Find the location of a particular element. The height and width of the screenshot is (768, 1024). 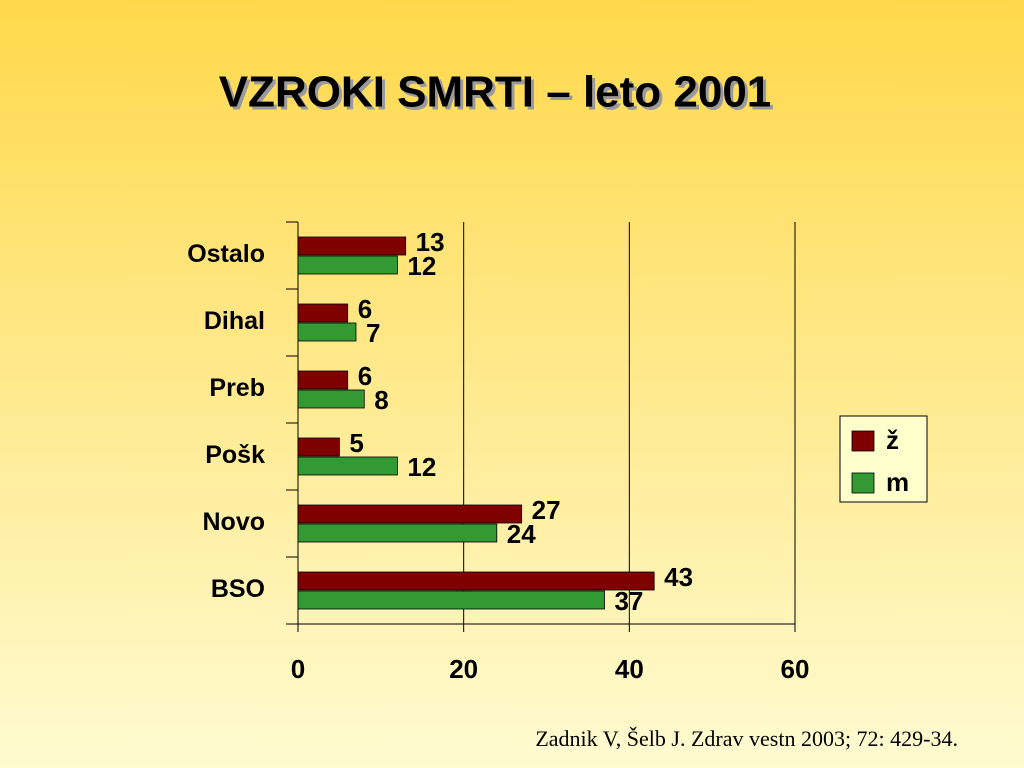

chart-title: VZROKI SMRTI – leto 2001 is located at coordinates (495, 92).